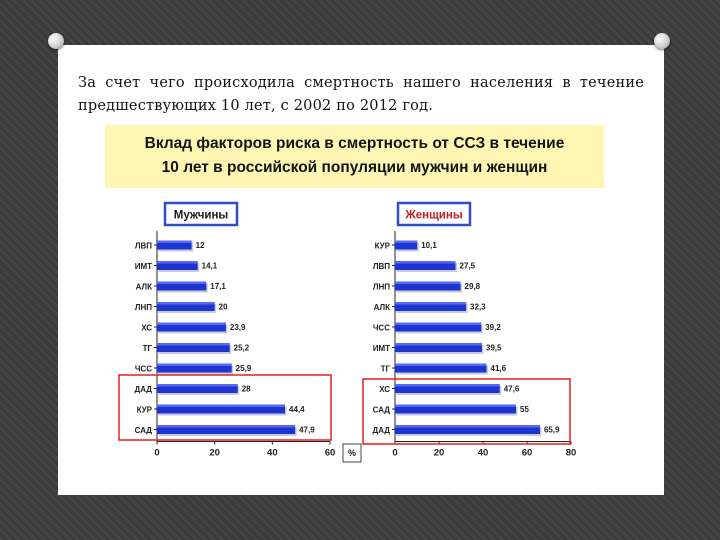  What do you see at coordinates (524, 409) in the screenshot?
I see `value-label: 55` at bounding box center [524, 409].